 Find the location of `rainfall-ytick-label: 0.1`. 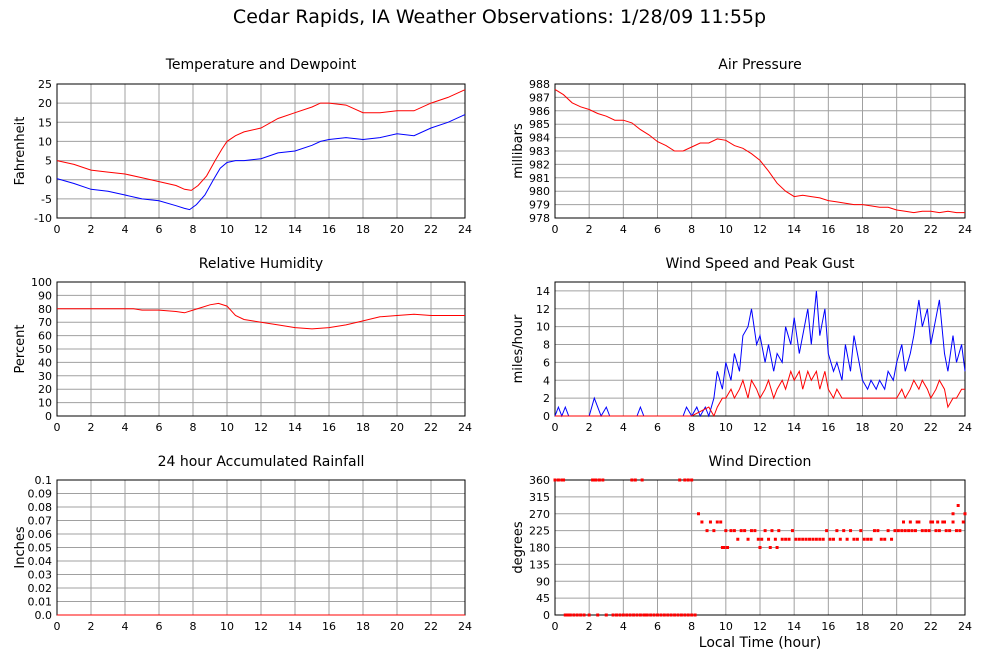

rainfall-ytick-label: 0.1 is located at coordinates (44, 480).